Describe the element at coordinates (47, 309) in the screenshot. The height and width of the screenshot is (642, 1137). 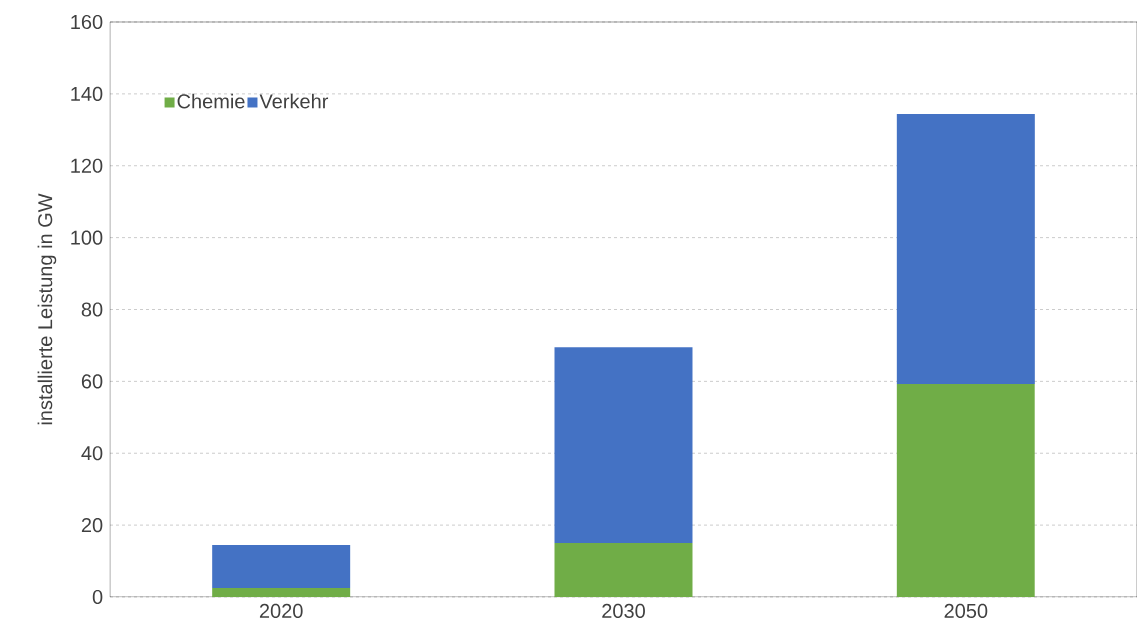
I see `y-axis-title: installierte Leistung in GW` at that location.